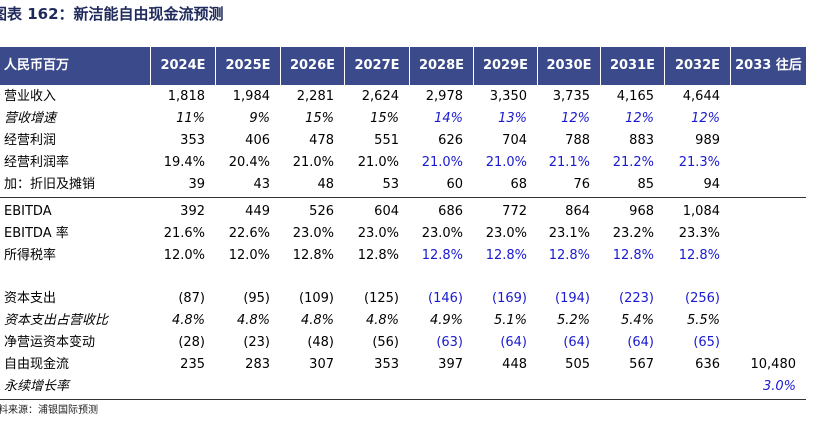 This screenshot has height=421, width=834. I want to click on cell: 94, so click(711, 184).